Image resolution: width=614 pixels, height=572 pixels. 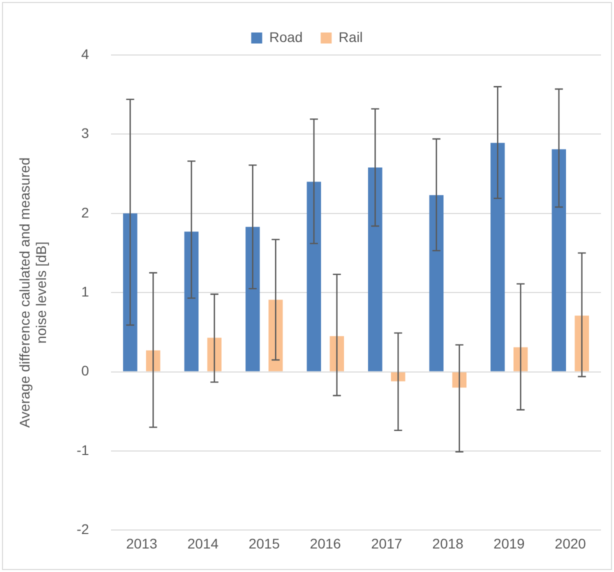 I want to click on x-tick-label: 2019, so click(x=509, y=543).